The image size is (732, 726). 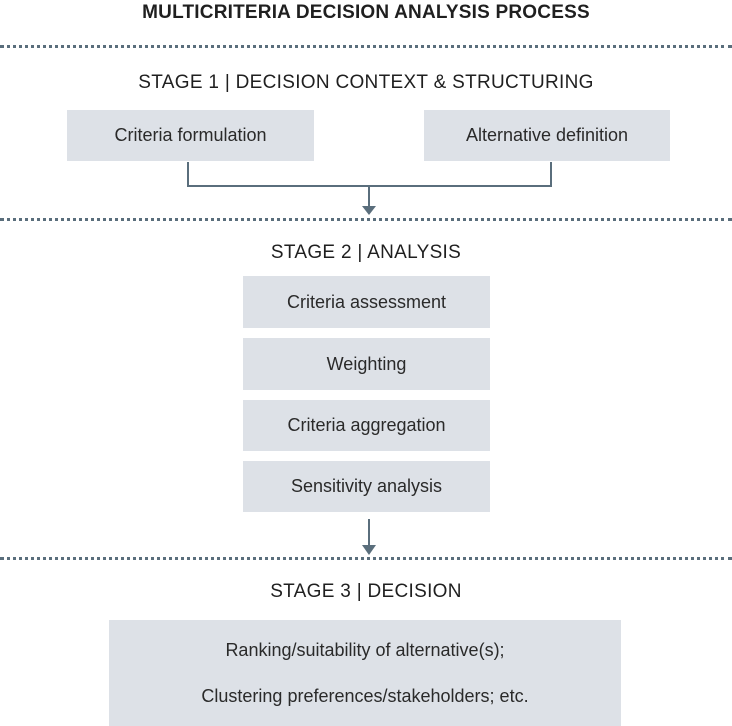 I want to click on stage3-heading: STAGE 3 | DECISION, so click(x=366, y=591).